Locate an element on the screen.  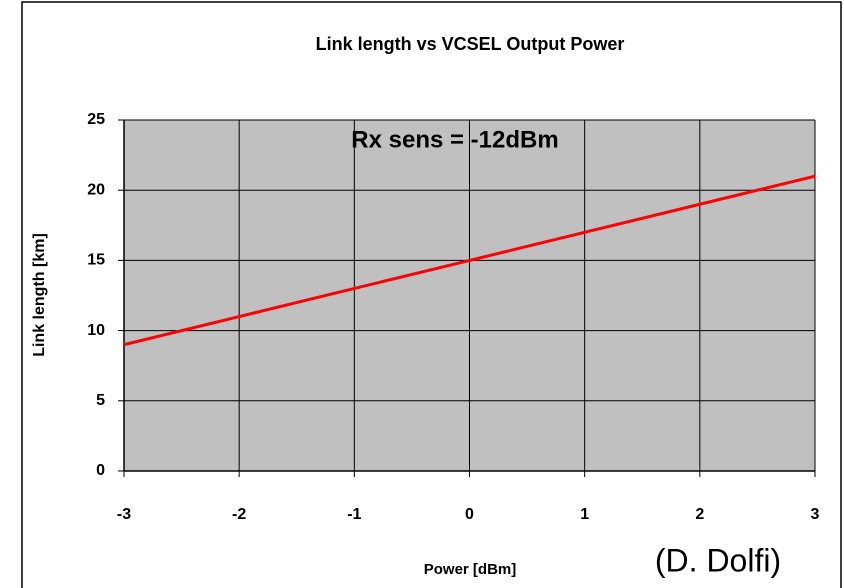
annotation: (D. Dolfi) is located at coordinates (718, 560).